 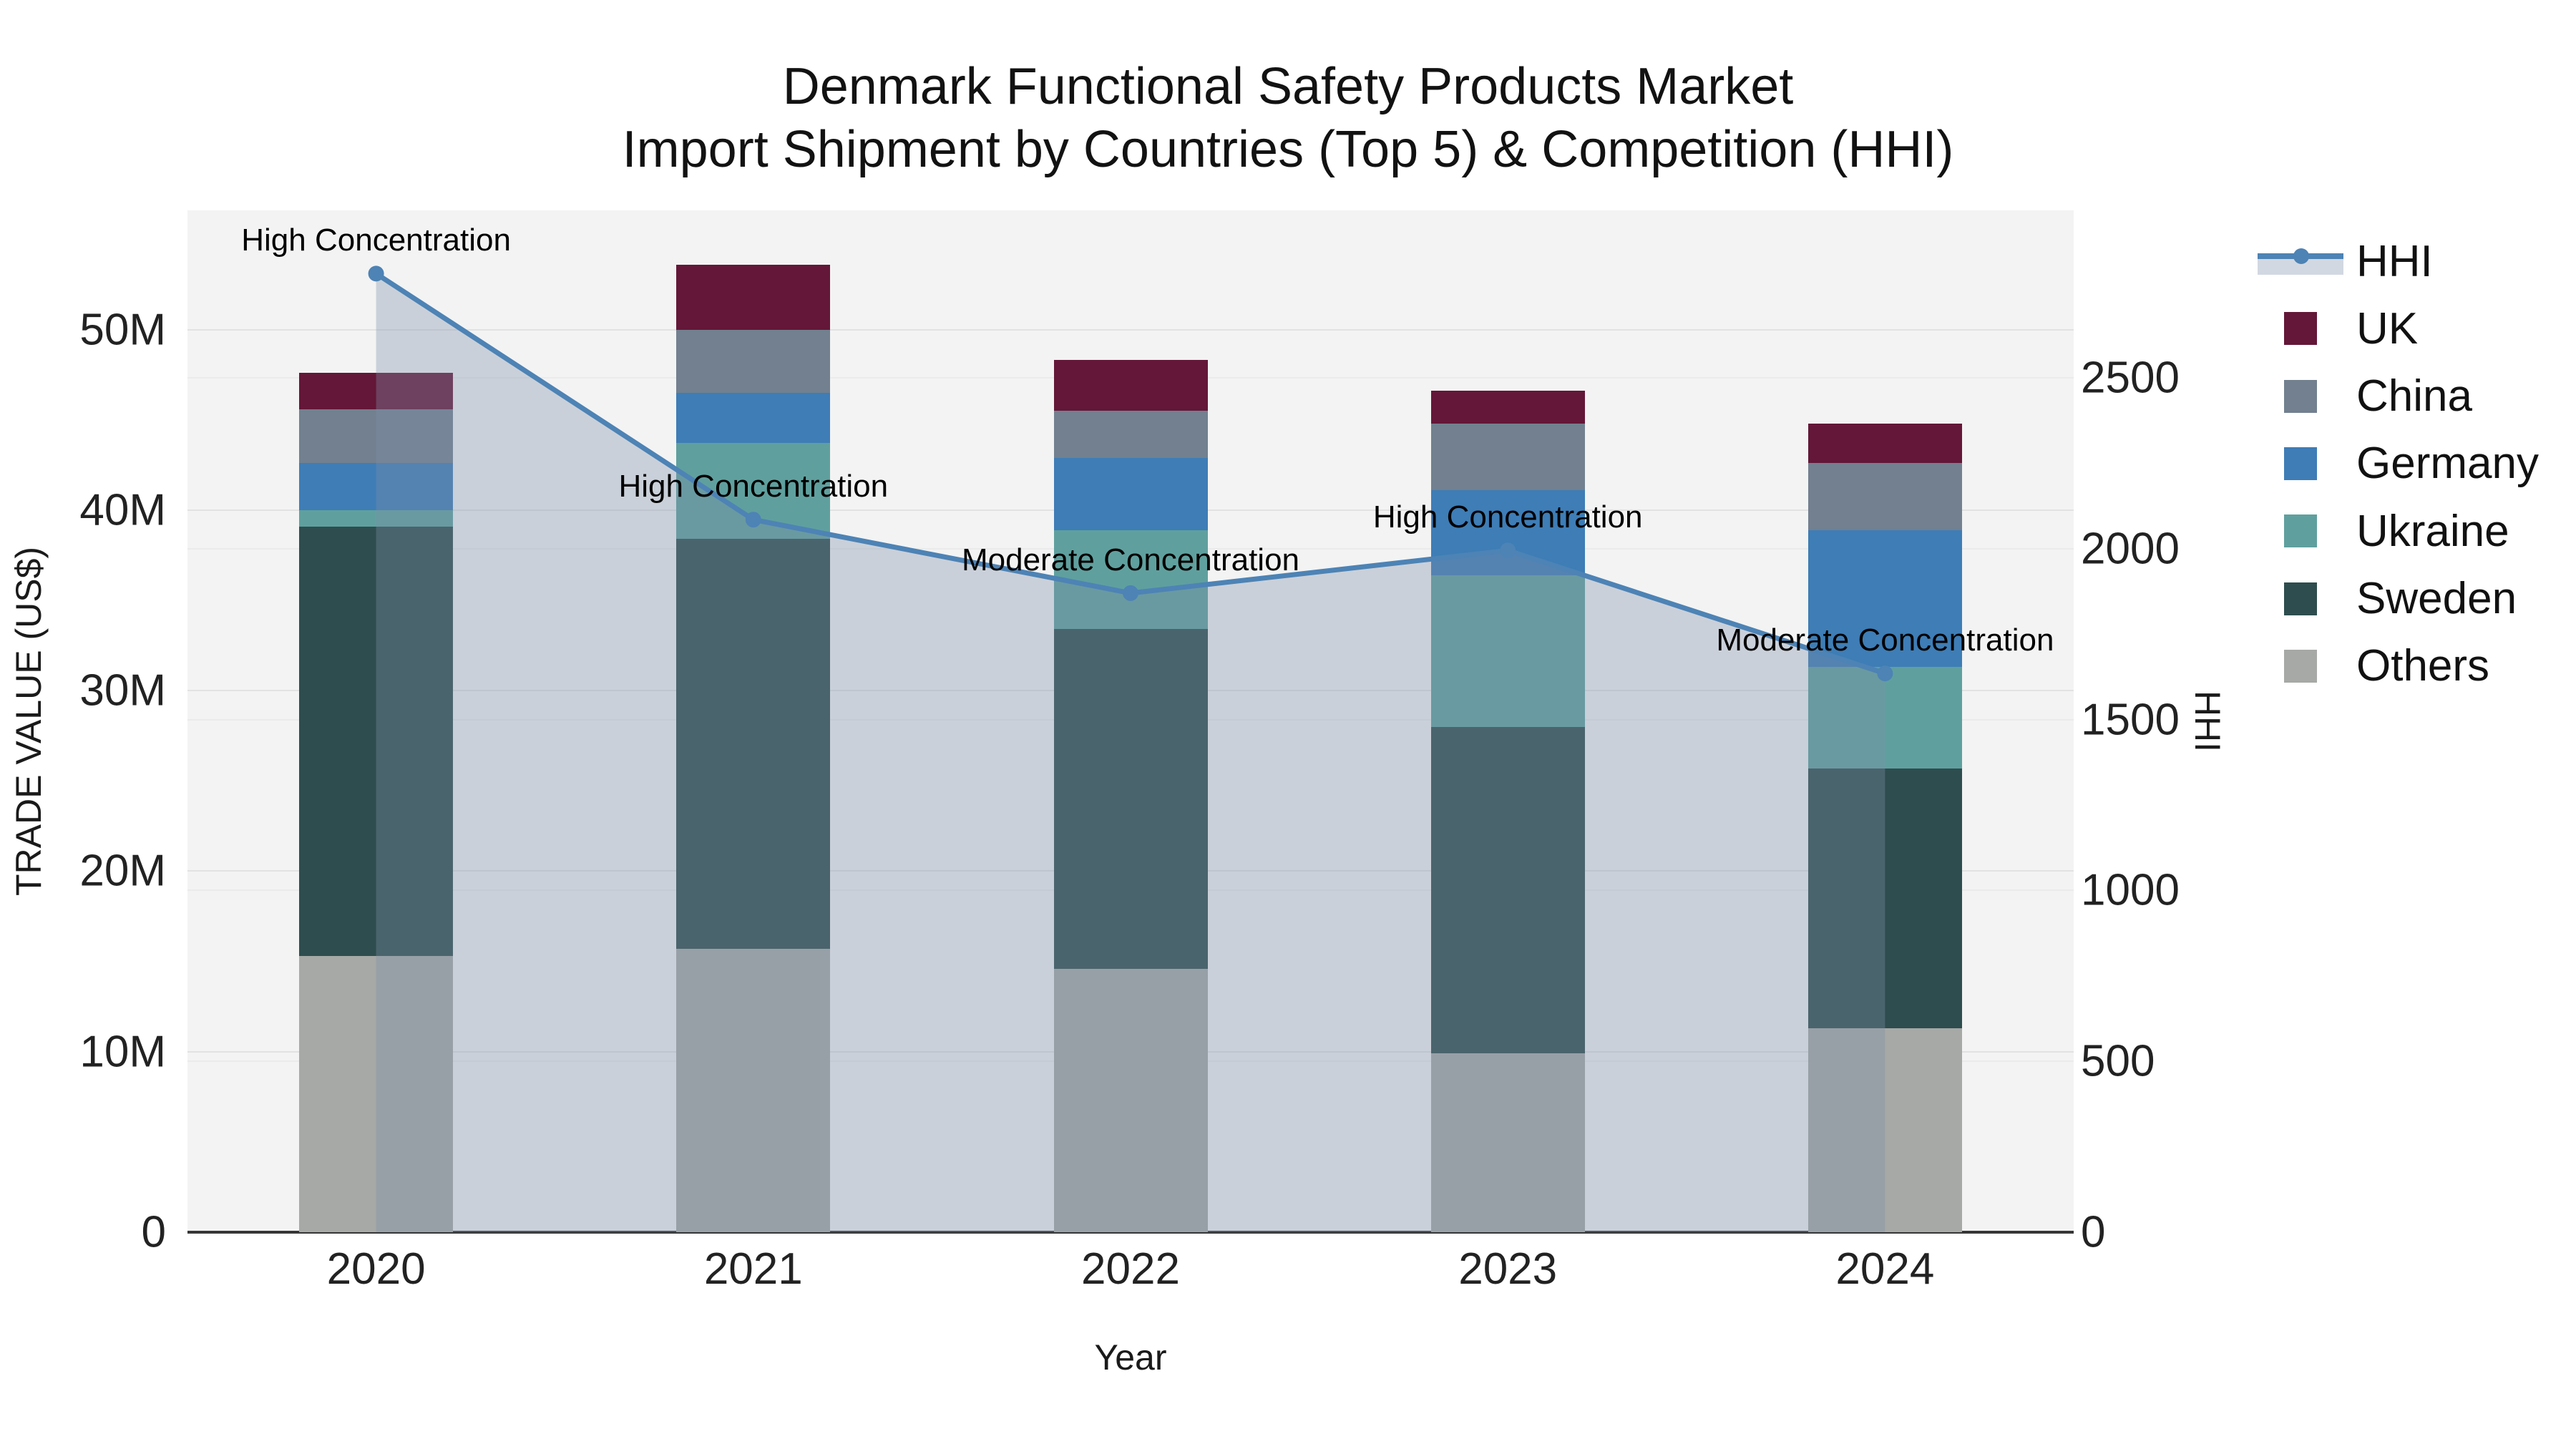 I want to click on bar-segment-germany-2022, so click(x=1130, y=493).